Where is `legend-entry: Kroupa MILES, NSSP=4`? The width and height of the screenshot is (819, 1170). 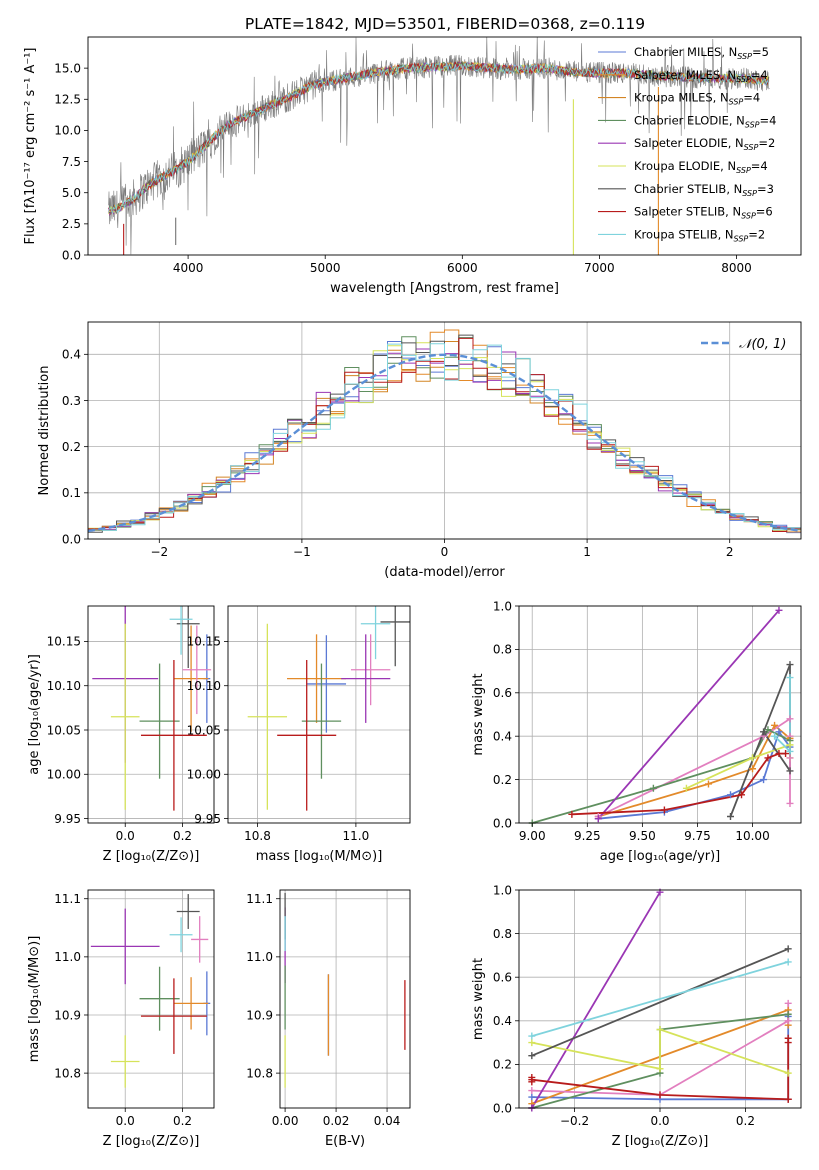 legend-entry: Kroupa MILES, NSSP=4 is located at coordinates (697, 99).